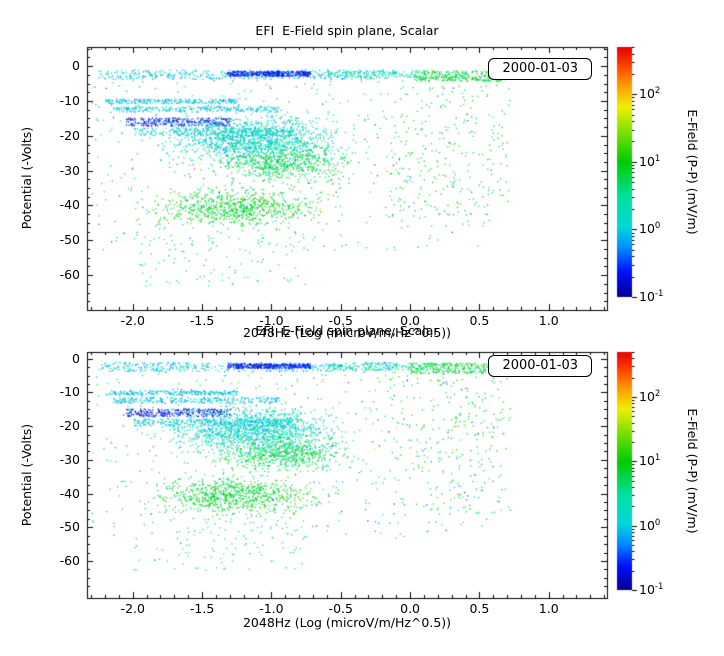 This screenshot has width=724, height=656. I want to click on chart1-x-axis-label: 2048Hz (Log (microV/m/Hz^0.5)), so click(347, 332).